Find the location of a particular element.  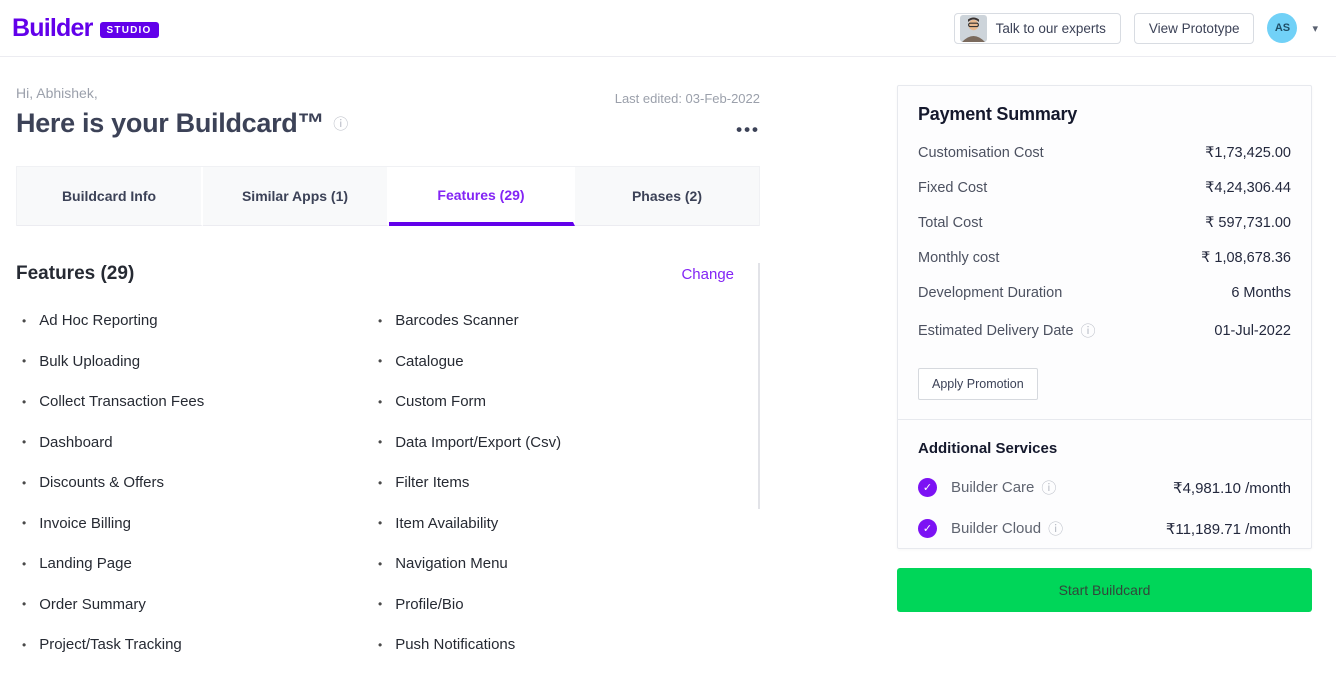

feature-item: • Landing Page is located at coordinates (194, 563).